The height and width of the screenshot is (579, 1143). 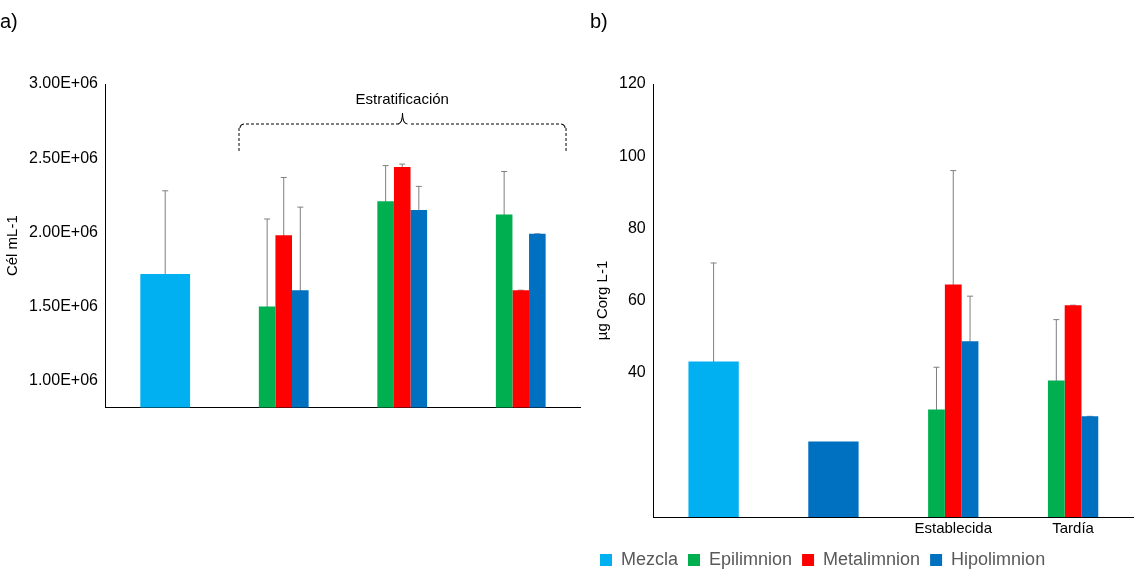 What do you see at coordinates (64, 305) in the screenshot?
I see `y-tick-label: 1.50E+06` at bounding box center [64, 305].